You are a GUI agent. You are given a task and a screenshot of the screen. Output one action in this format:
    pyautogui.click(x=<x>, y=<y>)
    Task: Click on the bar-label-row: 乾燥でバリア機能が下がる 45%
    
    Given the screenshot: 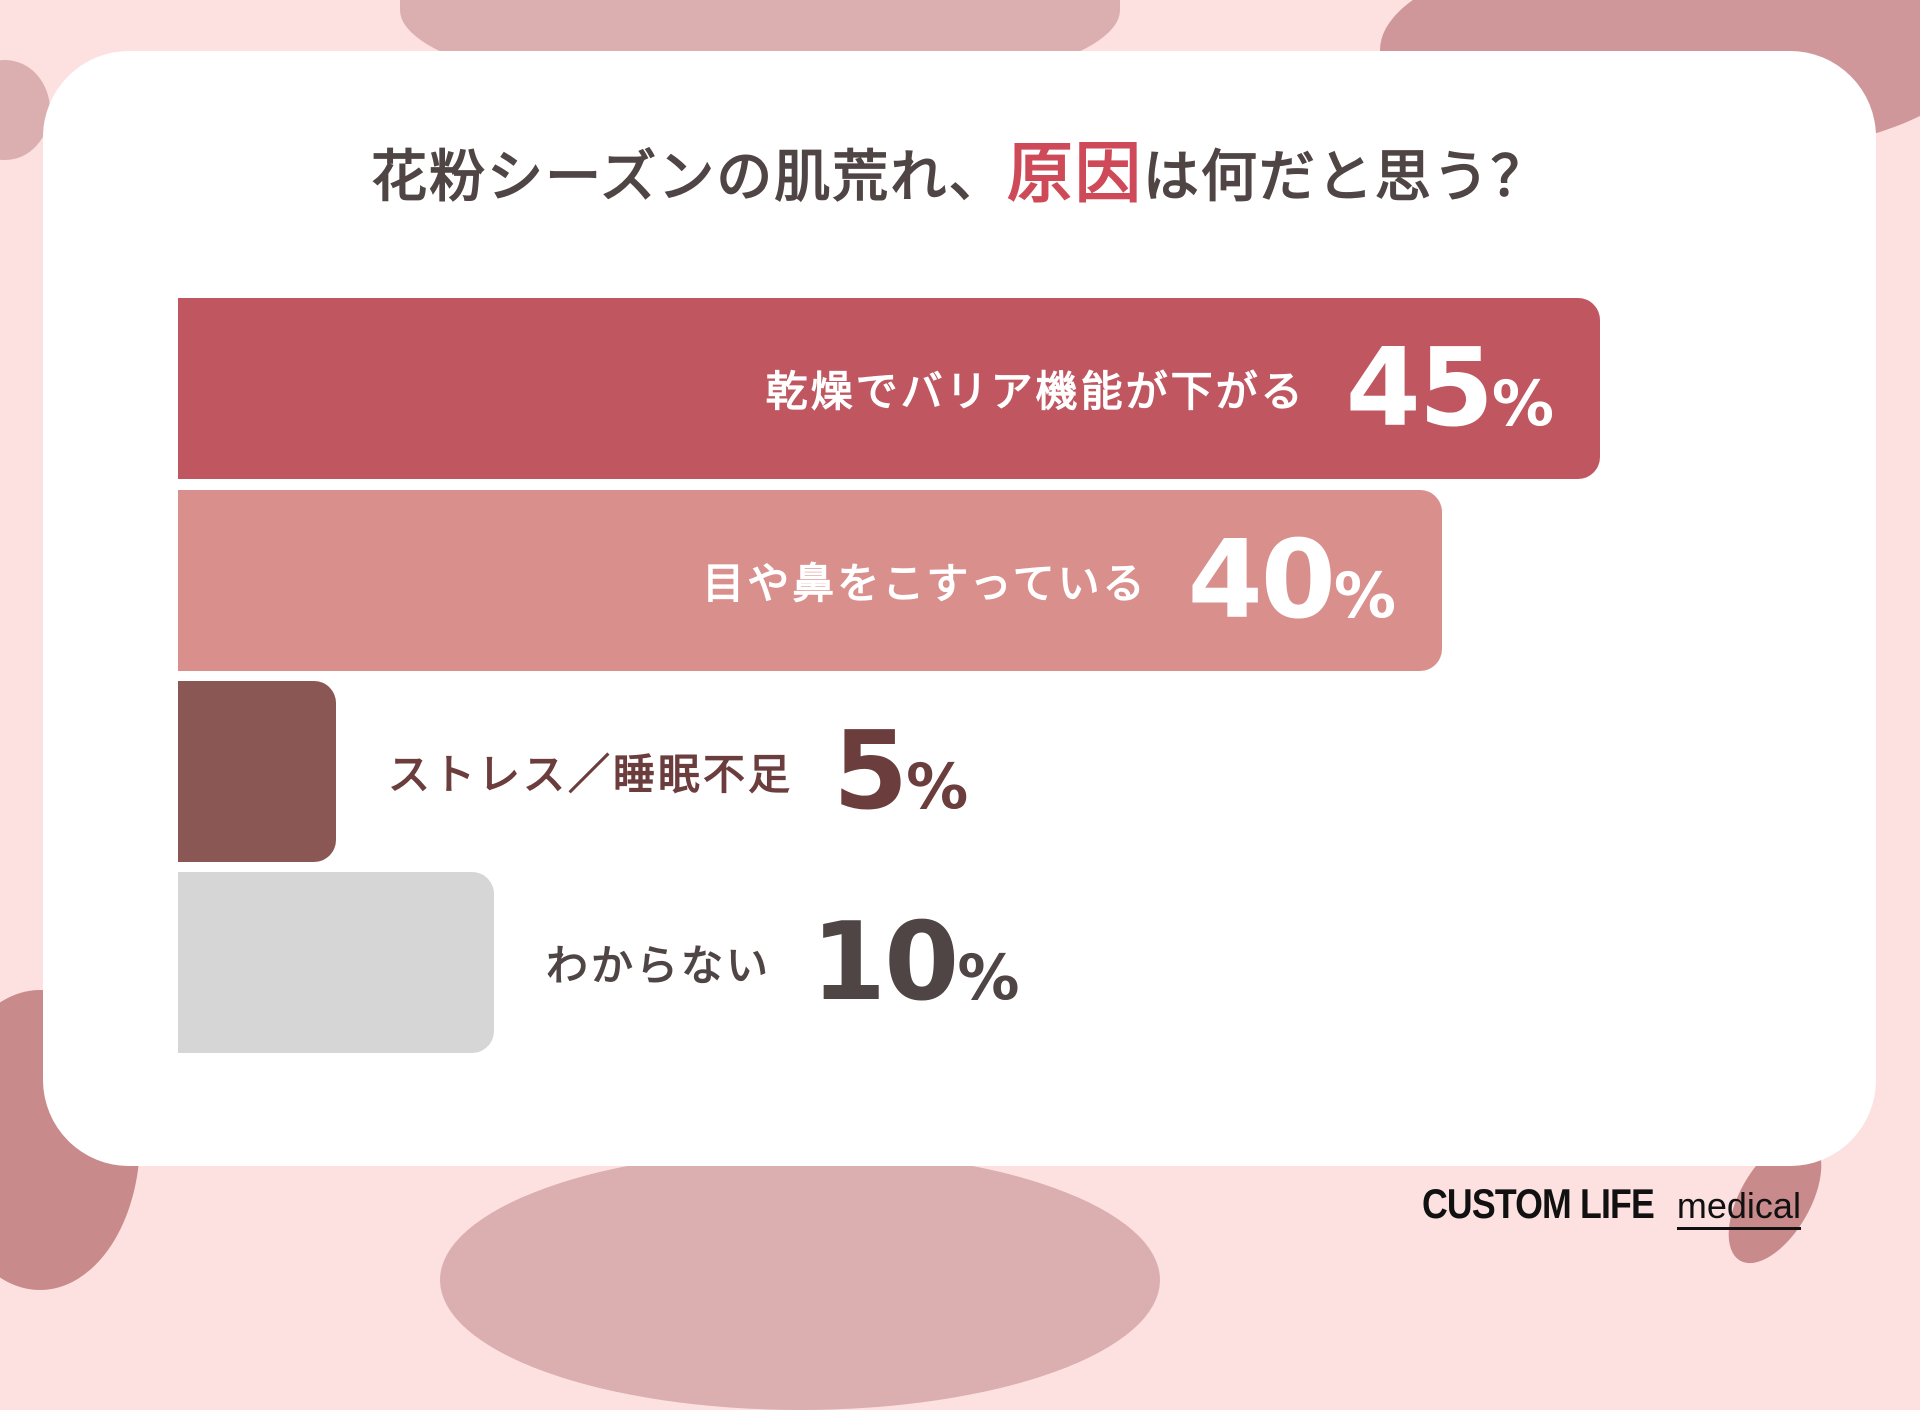 What is the action you would take?
    pyautogui.click(x=866, y=388)
    